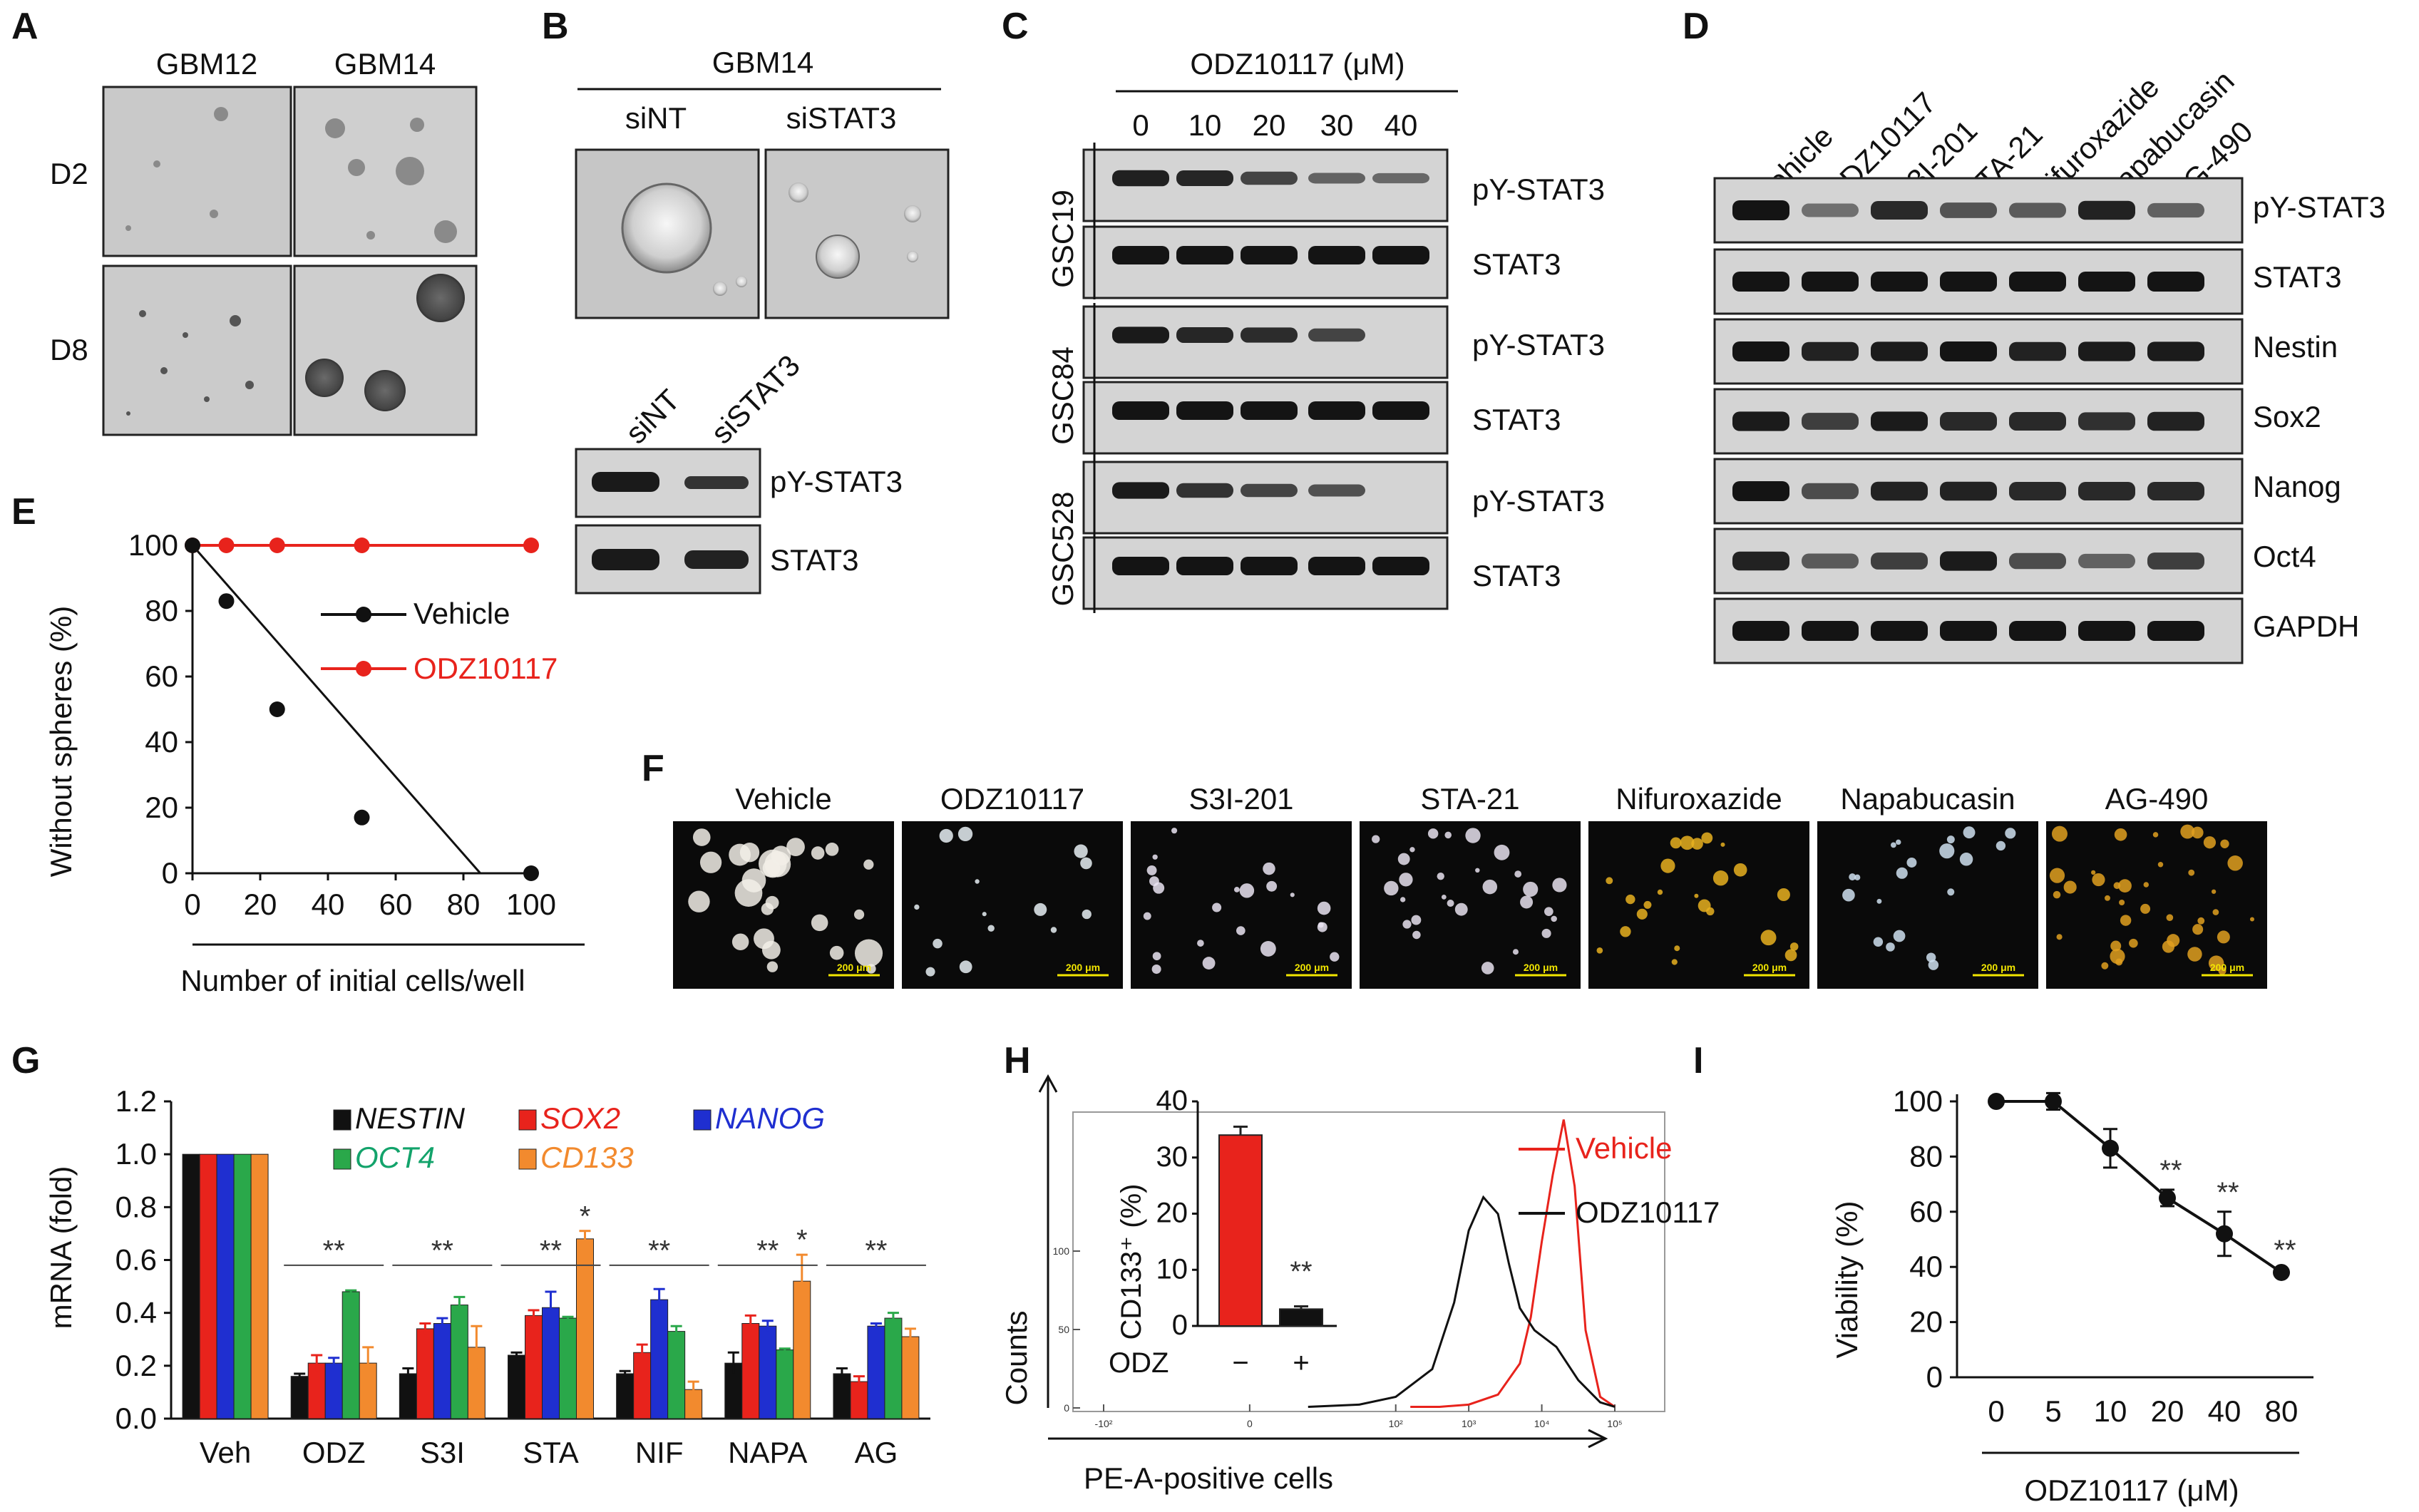 This screenshot has height=1512, width=2419. Describe the element at coordinates (1301, 1317) in the screenshot. I see `chart-h-inset-bar` at that location.